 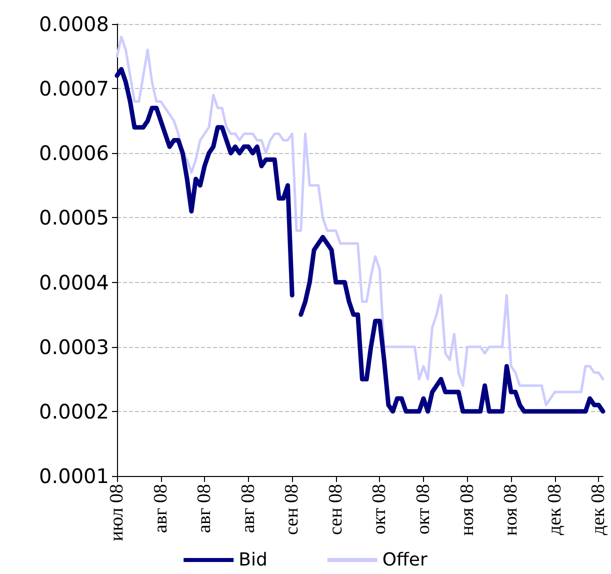 I want to click on y-tick-label: 0.0004, so click(x=74, y=282).